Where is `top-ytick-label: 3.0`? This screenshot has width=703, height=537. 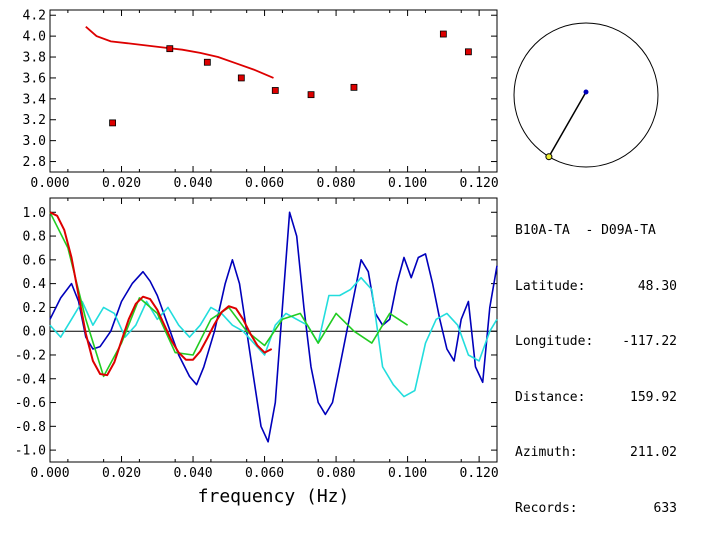
top-ytick-label: 3.0 is located at coordinates (34, 141).